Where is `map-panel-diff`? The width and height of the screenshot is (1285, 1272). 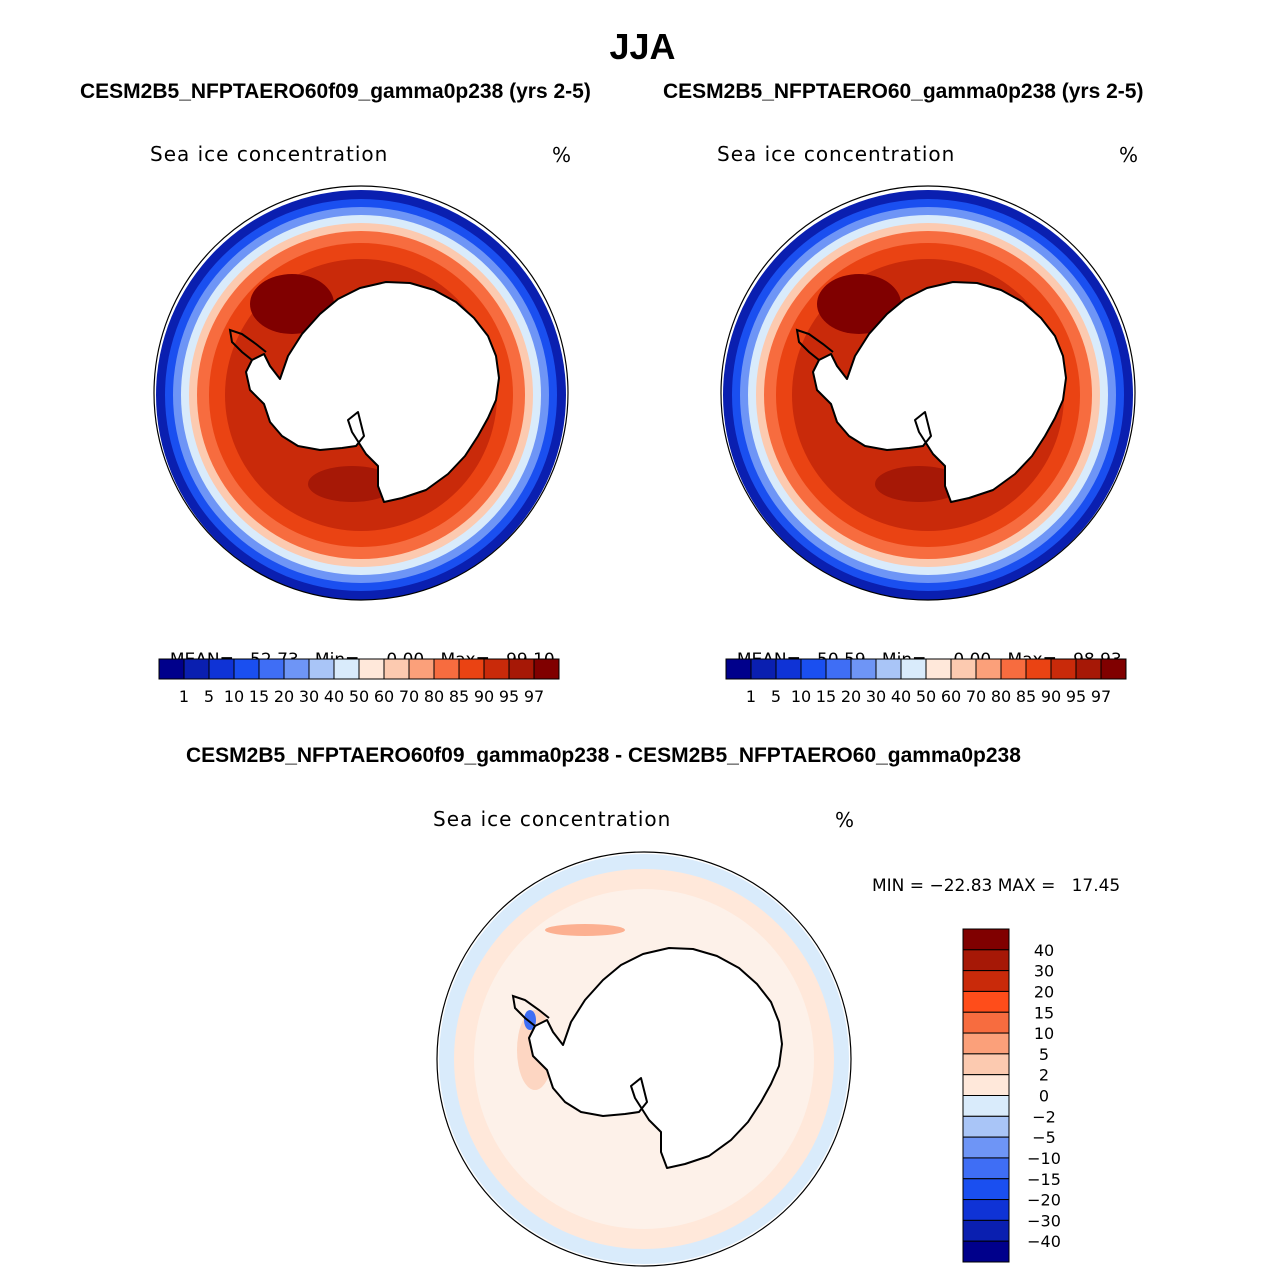
map-panel-diff is located at coordinates (644, 1059).